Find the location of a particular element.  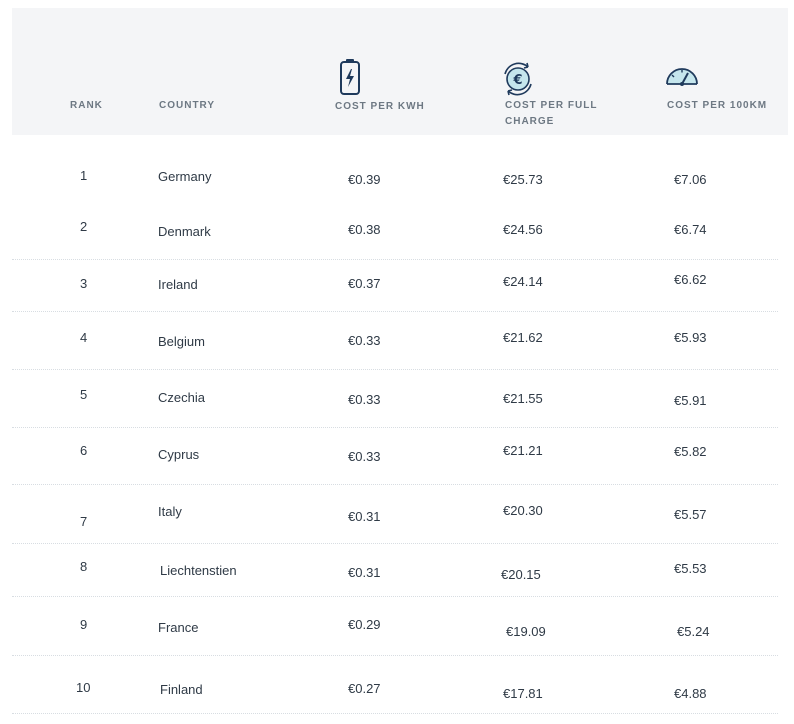

cell-cost-per-full-charge: €21.55 is located at coordinates (523, 398).